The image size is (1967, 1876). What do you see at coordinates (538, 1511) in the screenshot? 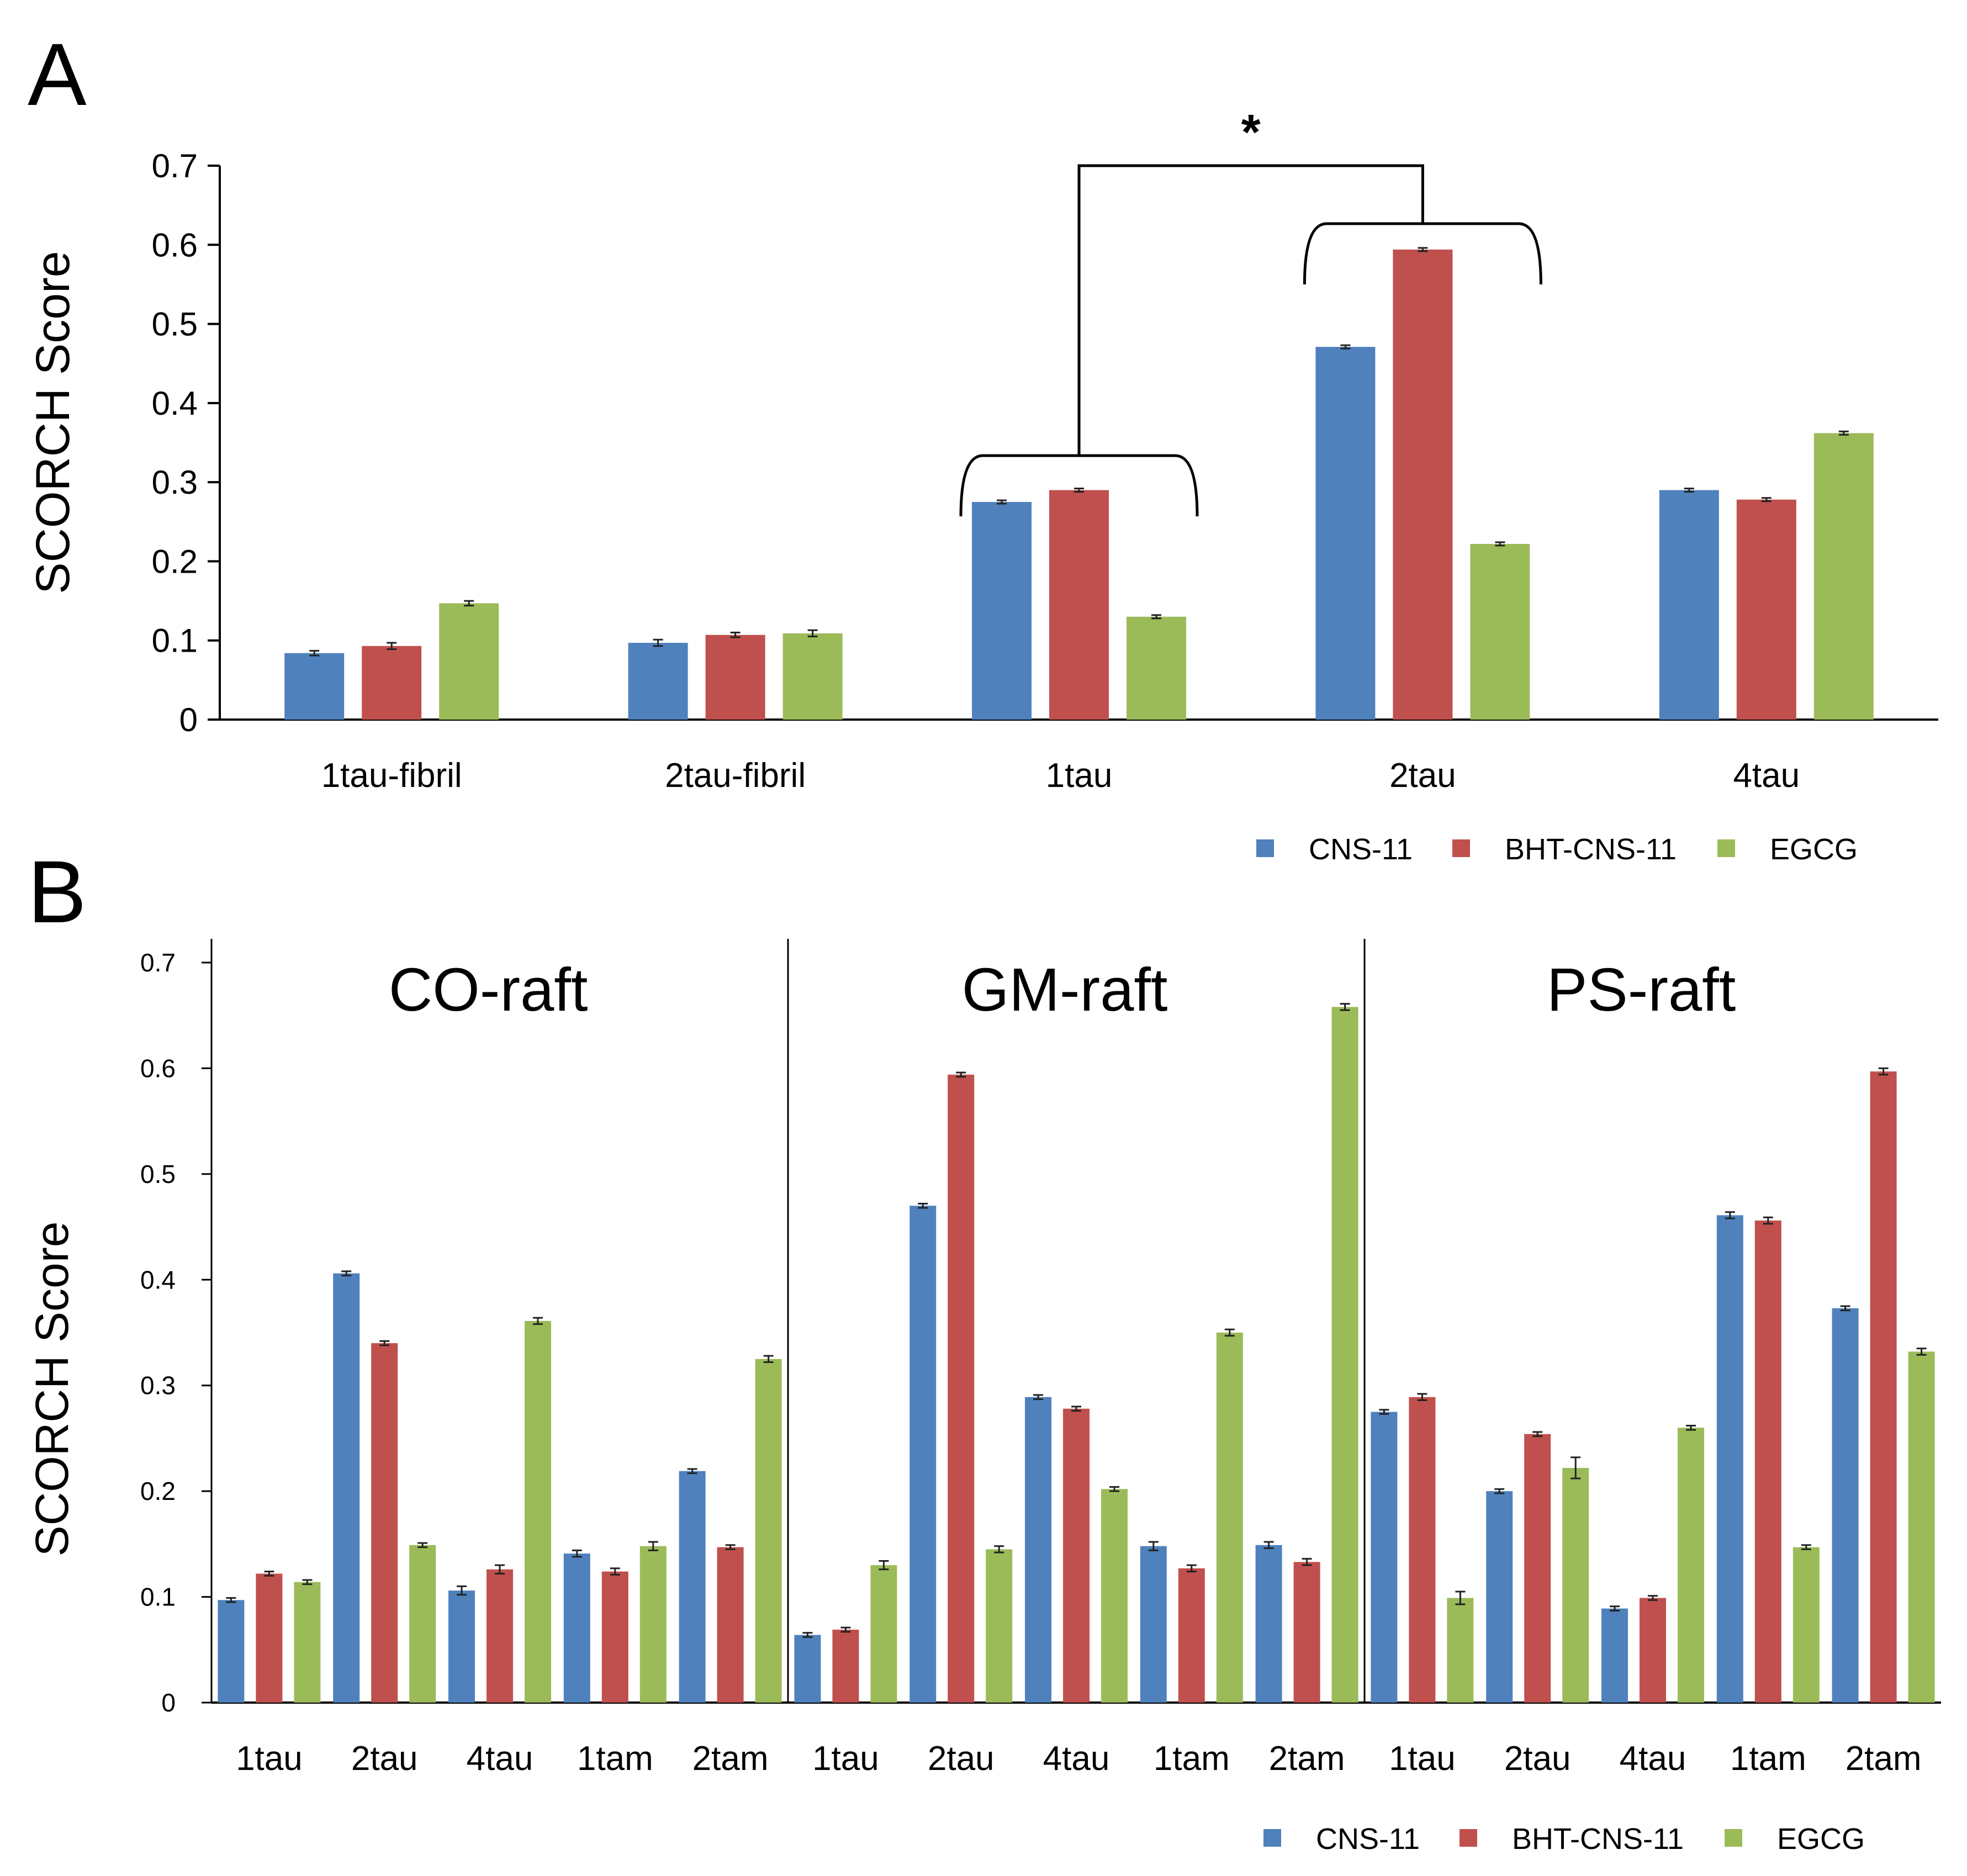
I see `bar-b-co-raft-4tau-egcg` at bounding box center [538, 1511].